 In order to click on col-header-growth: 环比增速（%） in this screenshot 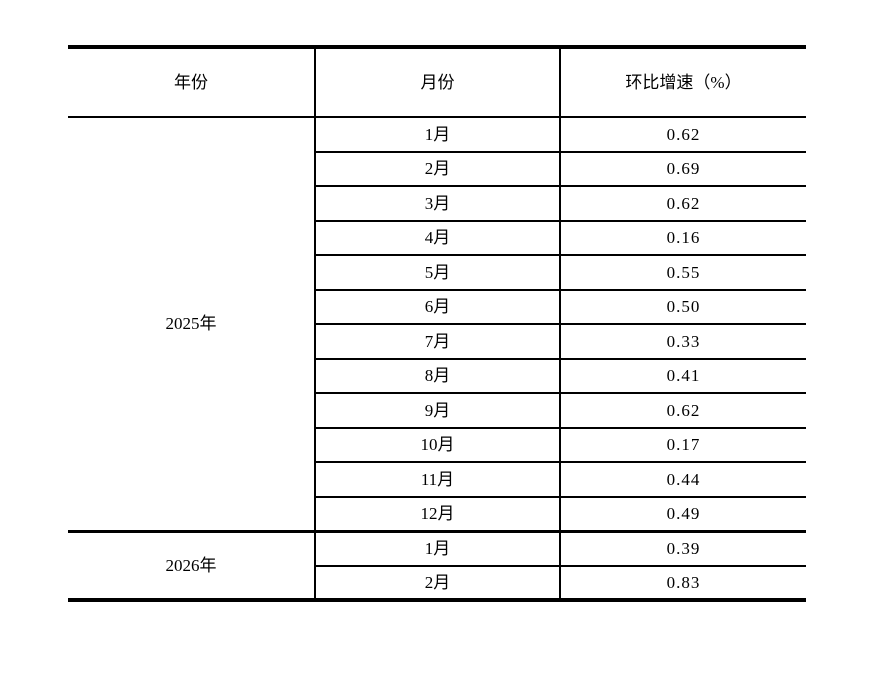, I will do `click(682, 82)`.